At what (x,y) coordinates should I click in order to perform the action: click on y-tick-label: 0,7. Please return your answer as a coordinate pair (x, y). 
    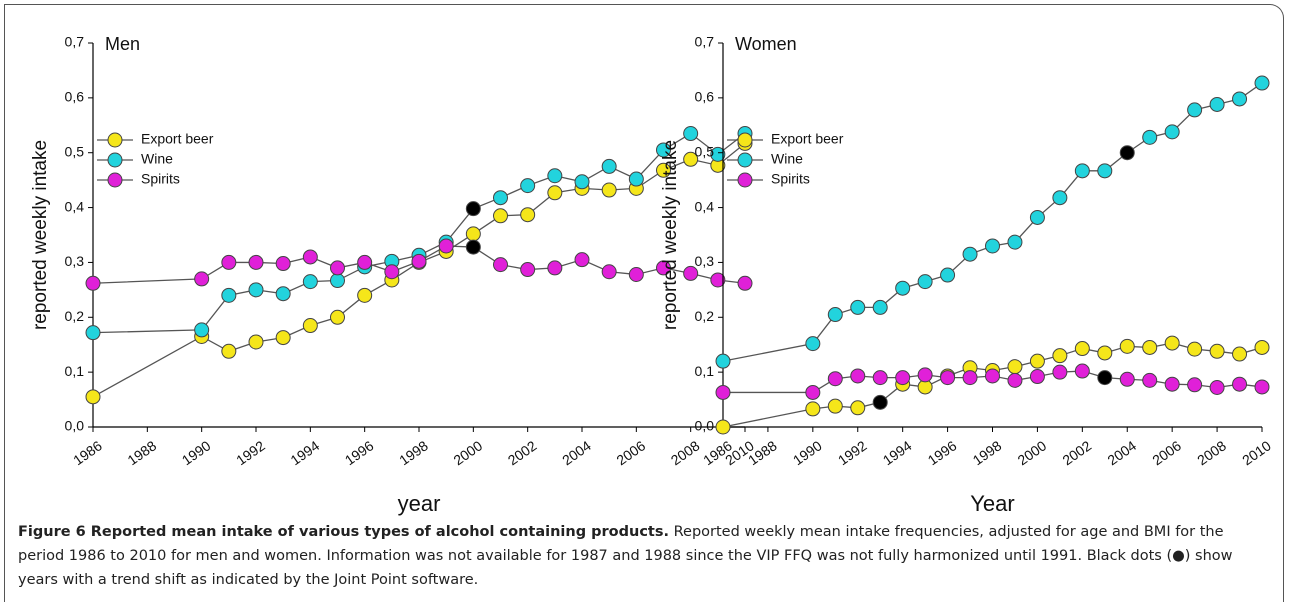
    Looking at the image, I should click on (705, 42).